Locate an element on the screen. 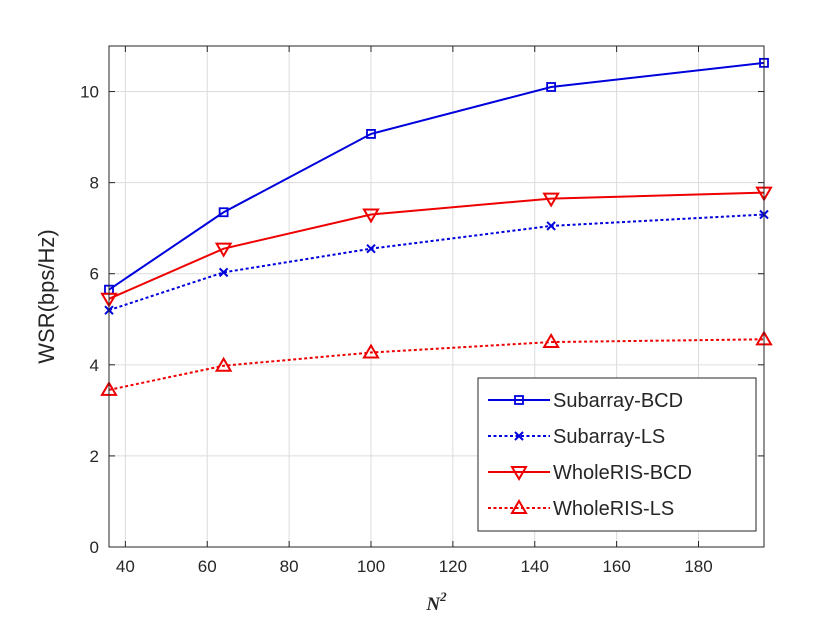  y-tick-label: 8 is located at coordinates (94, 183).